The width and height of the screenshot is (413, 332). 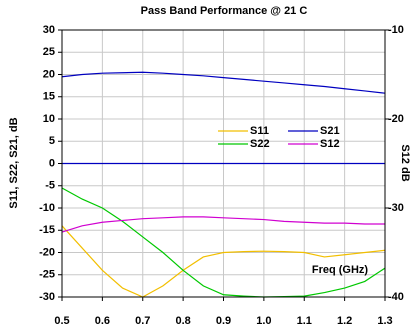 I want to click on legend-label: S11, so click(x=259, y=131).